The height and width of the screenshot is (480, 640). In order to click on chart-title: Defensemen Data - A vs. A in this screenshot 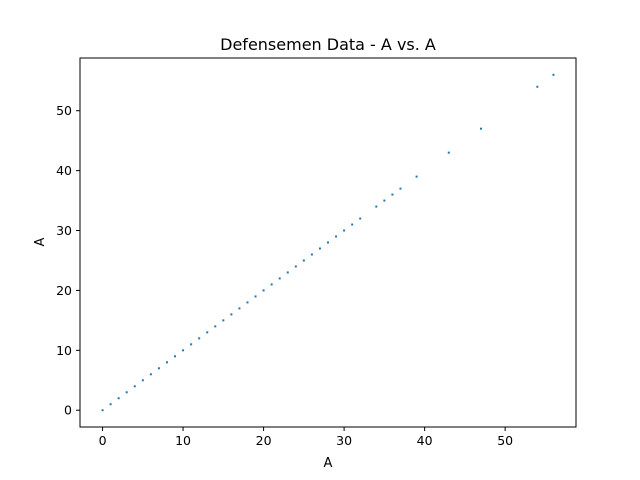, I will do `click(328, 44)`.